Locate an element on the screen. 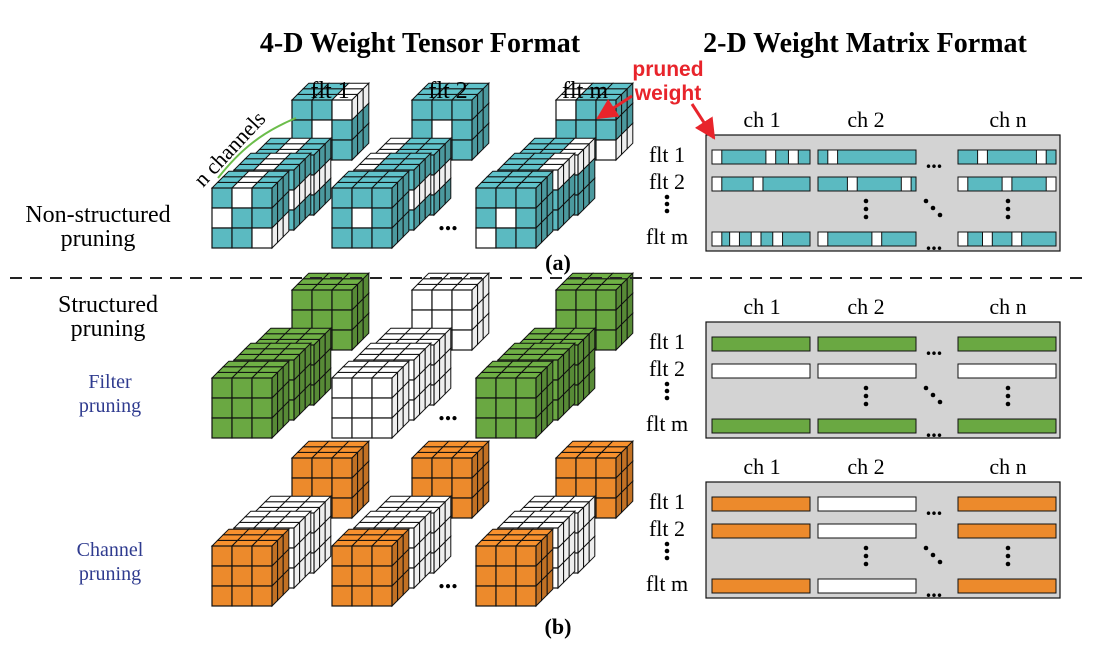  pruned-arrow-left is located at coordinates (614, 107).